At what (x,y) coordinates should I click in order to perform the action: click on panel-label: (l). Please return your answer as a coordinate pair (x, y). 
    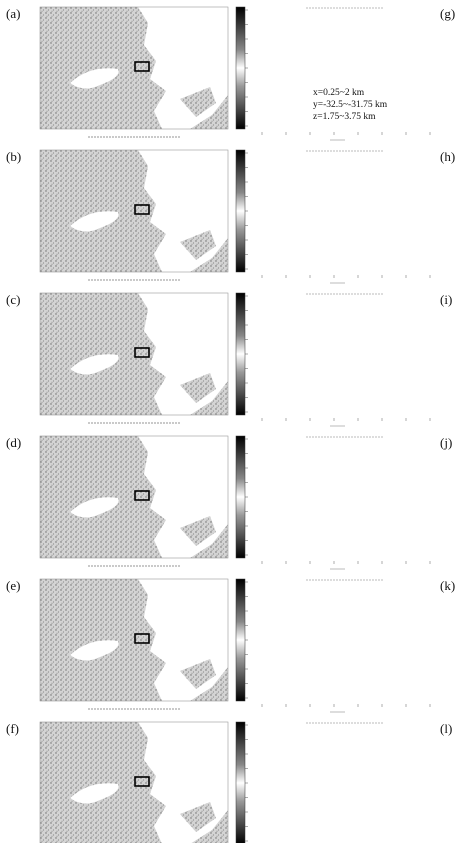
    Looking at the image, I should click on (446, 728).